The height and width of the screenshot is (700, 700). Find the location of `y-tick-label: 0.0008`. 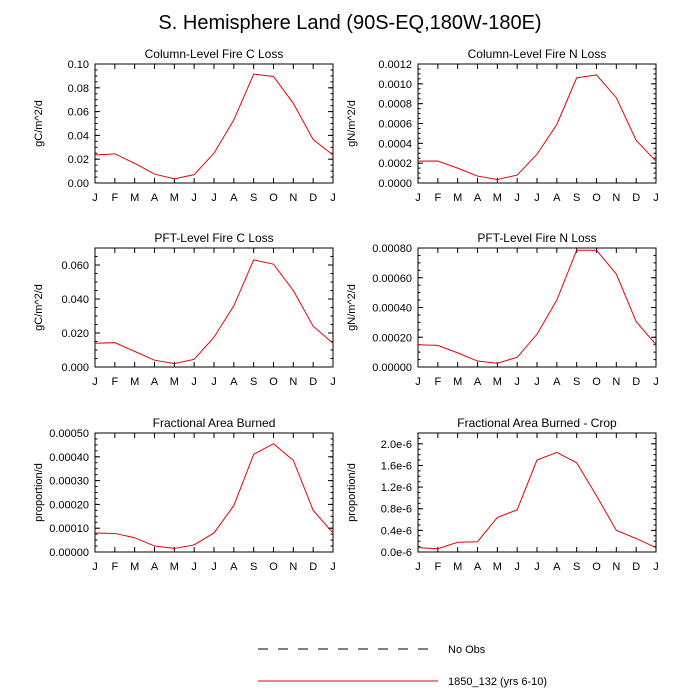

y-tick-label: 0.0008 is located at coordinates (395, 105).